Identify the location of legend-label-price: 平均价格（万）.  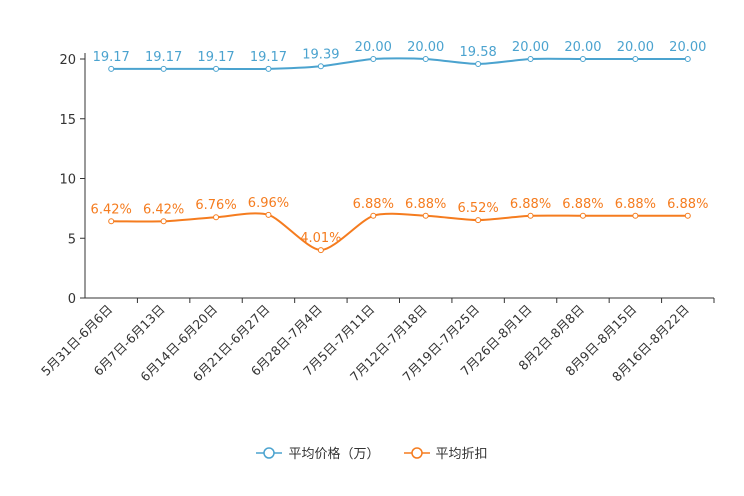
(334, 454).